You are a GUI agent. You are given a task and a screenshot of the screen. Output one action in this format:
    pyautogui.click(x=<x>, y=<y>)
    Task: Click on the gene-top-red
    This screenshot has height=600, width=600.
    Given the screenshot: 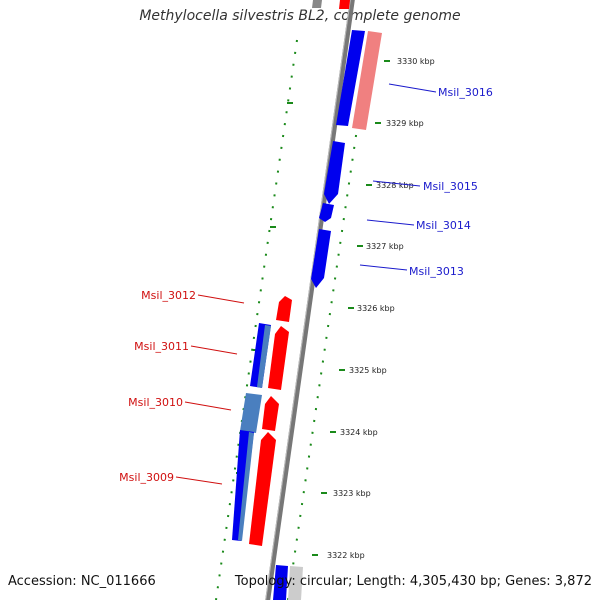 What is the action you would take?
    pyautogui.click(x=344, y=4)
    